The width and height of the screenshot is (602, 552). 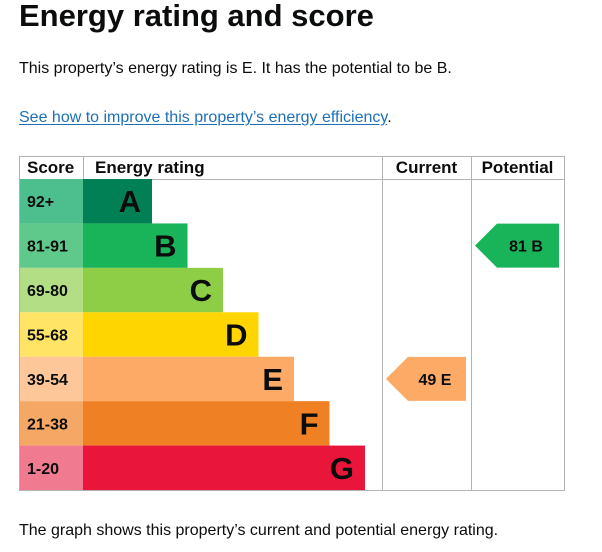 I want to click on rating-letter-f: F, so click(x=309, y=423).